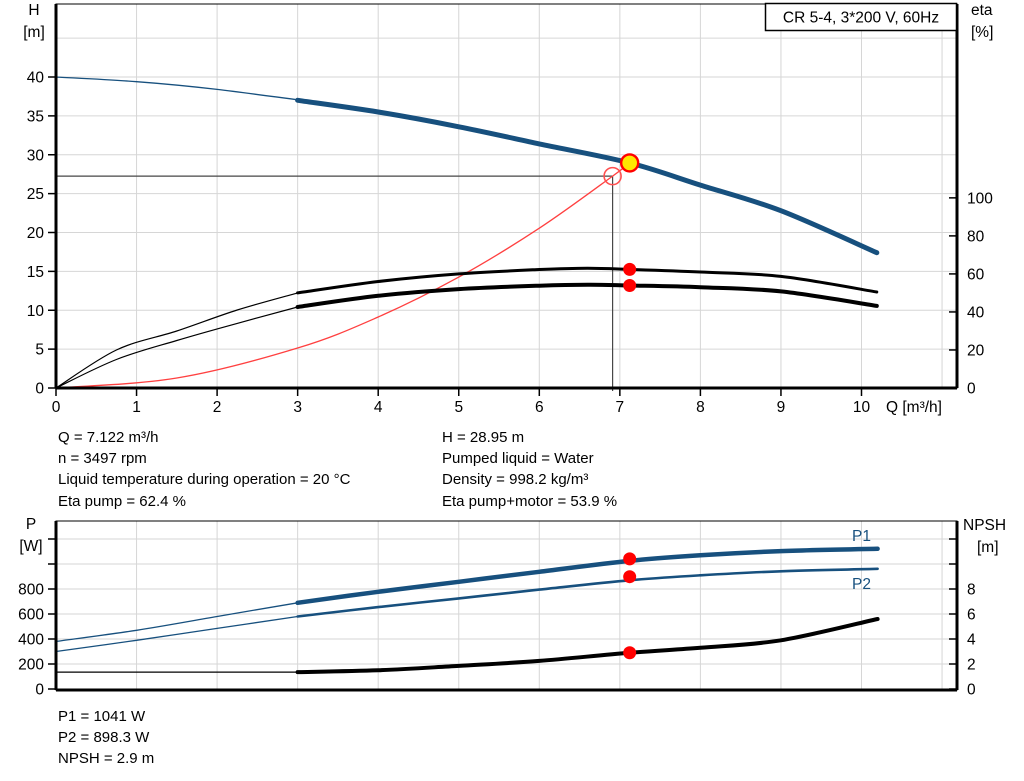 The width and height of the screenshot is (1024, 781). What do you see at coordinates (31, 524) in the screenshot?
I see `p-axis-label: P` at bounding box center [31, 524].